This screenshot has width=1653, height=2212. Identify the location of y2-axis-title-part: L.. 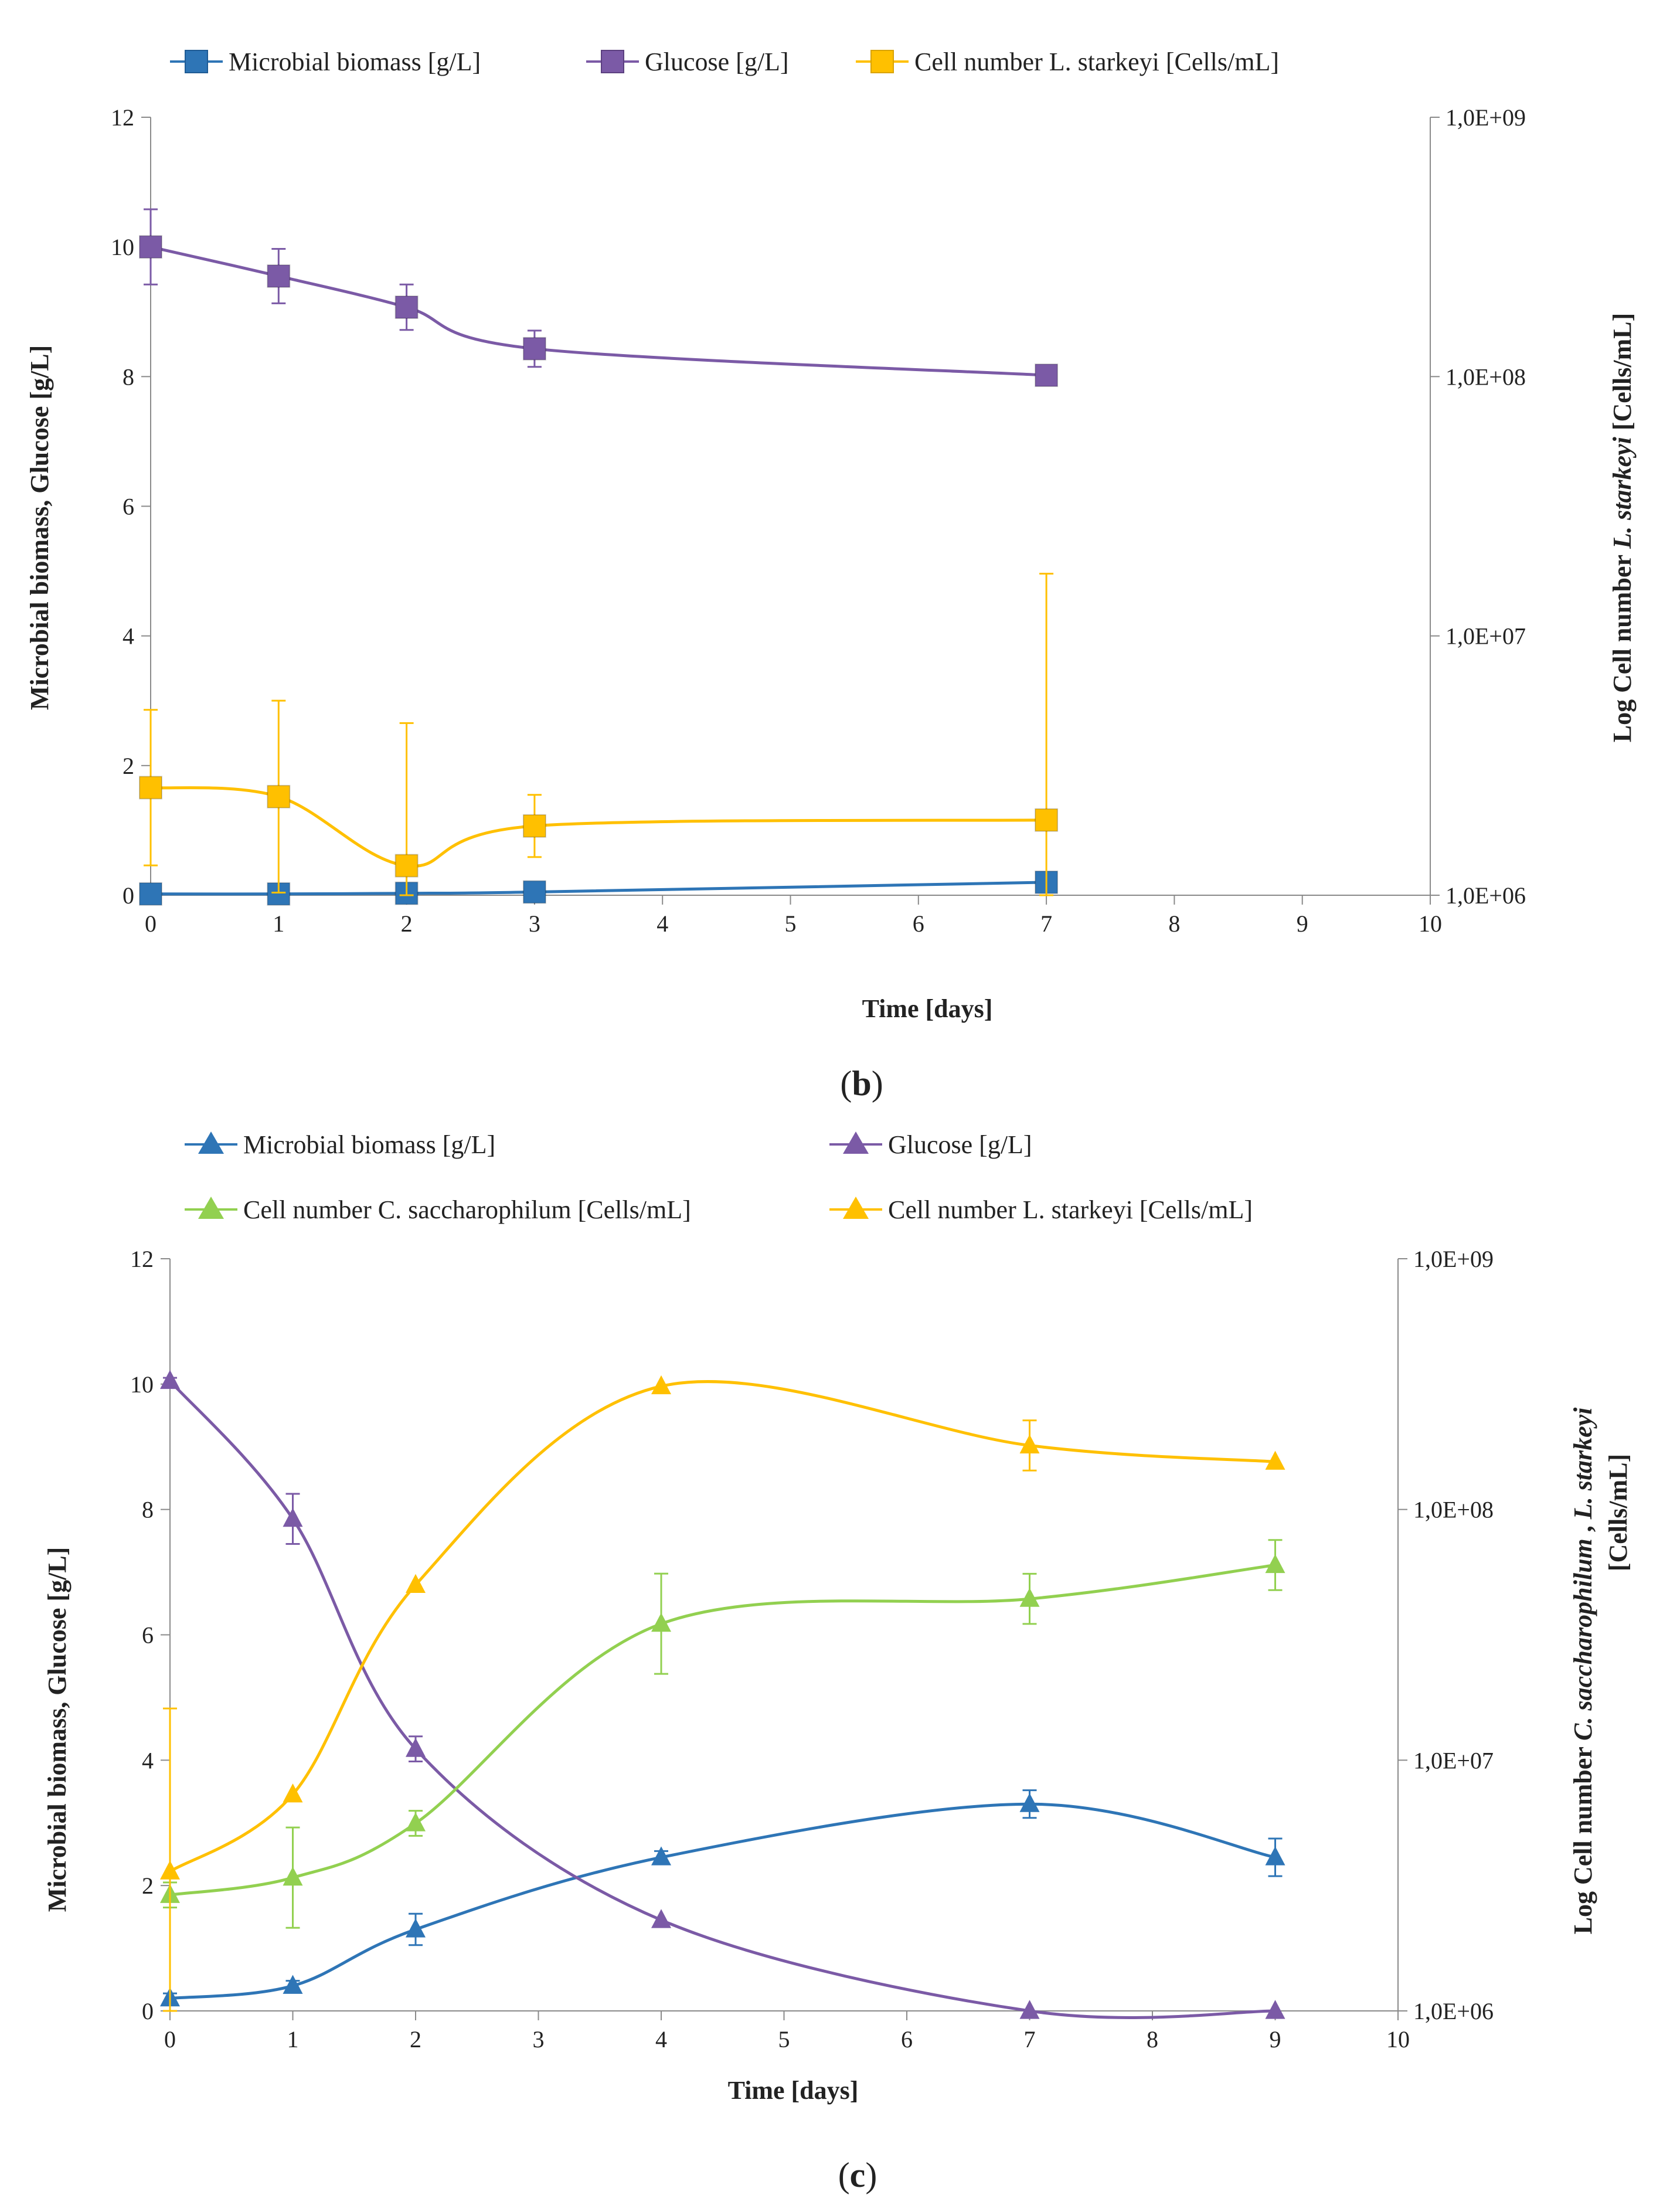
(1623, 537).